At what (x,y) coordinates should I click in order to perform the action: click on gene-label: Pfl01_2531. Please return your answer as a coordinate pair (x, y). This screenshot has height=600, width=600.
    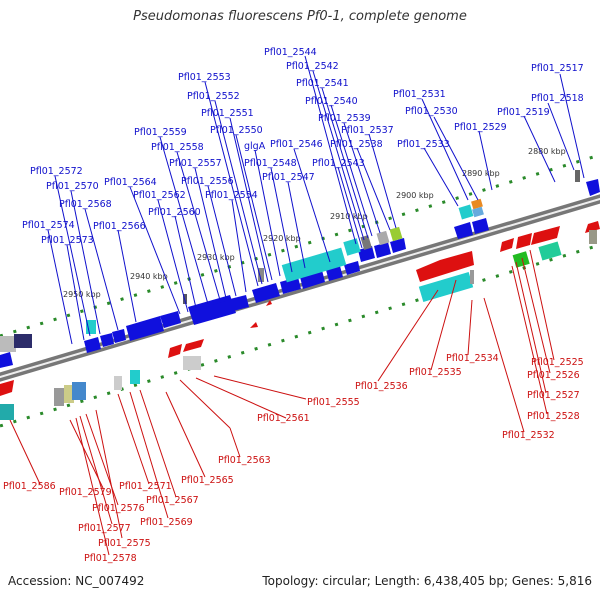
    Looking at the image, I should click on (419, 94).